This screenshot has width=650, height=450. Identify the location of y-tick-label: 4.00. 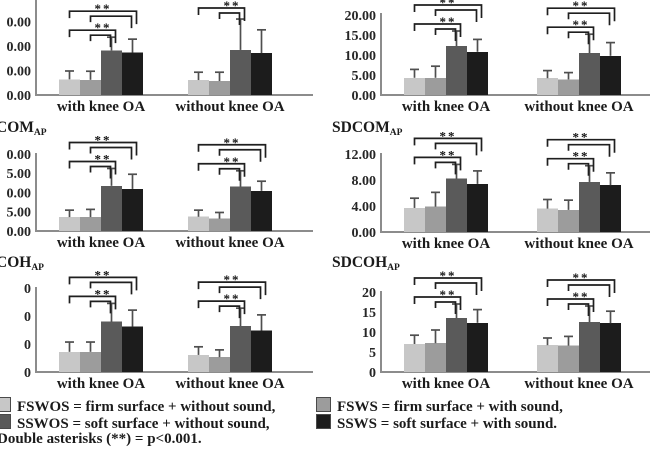
(364, 207).